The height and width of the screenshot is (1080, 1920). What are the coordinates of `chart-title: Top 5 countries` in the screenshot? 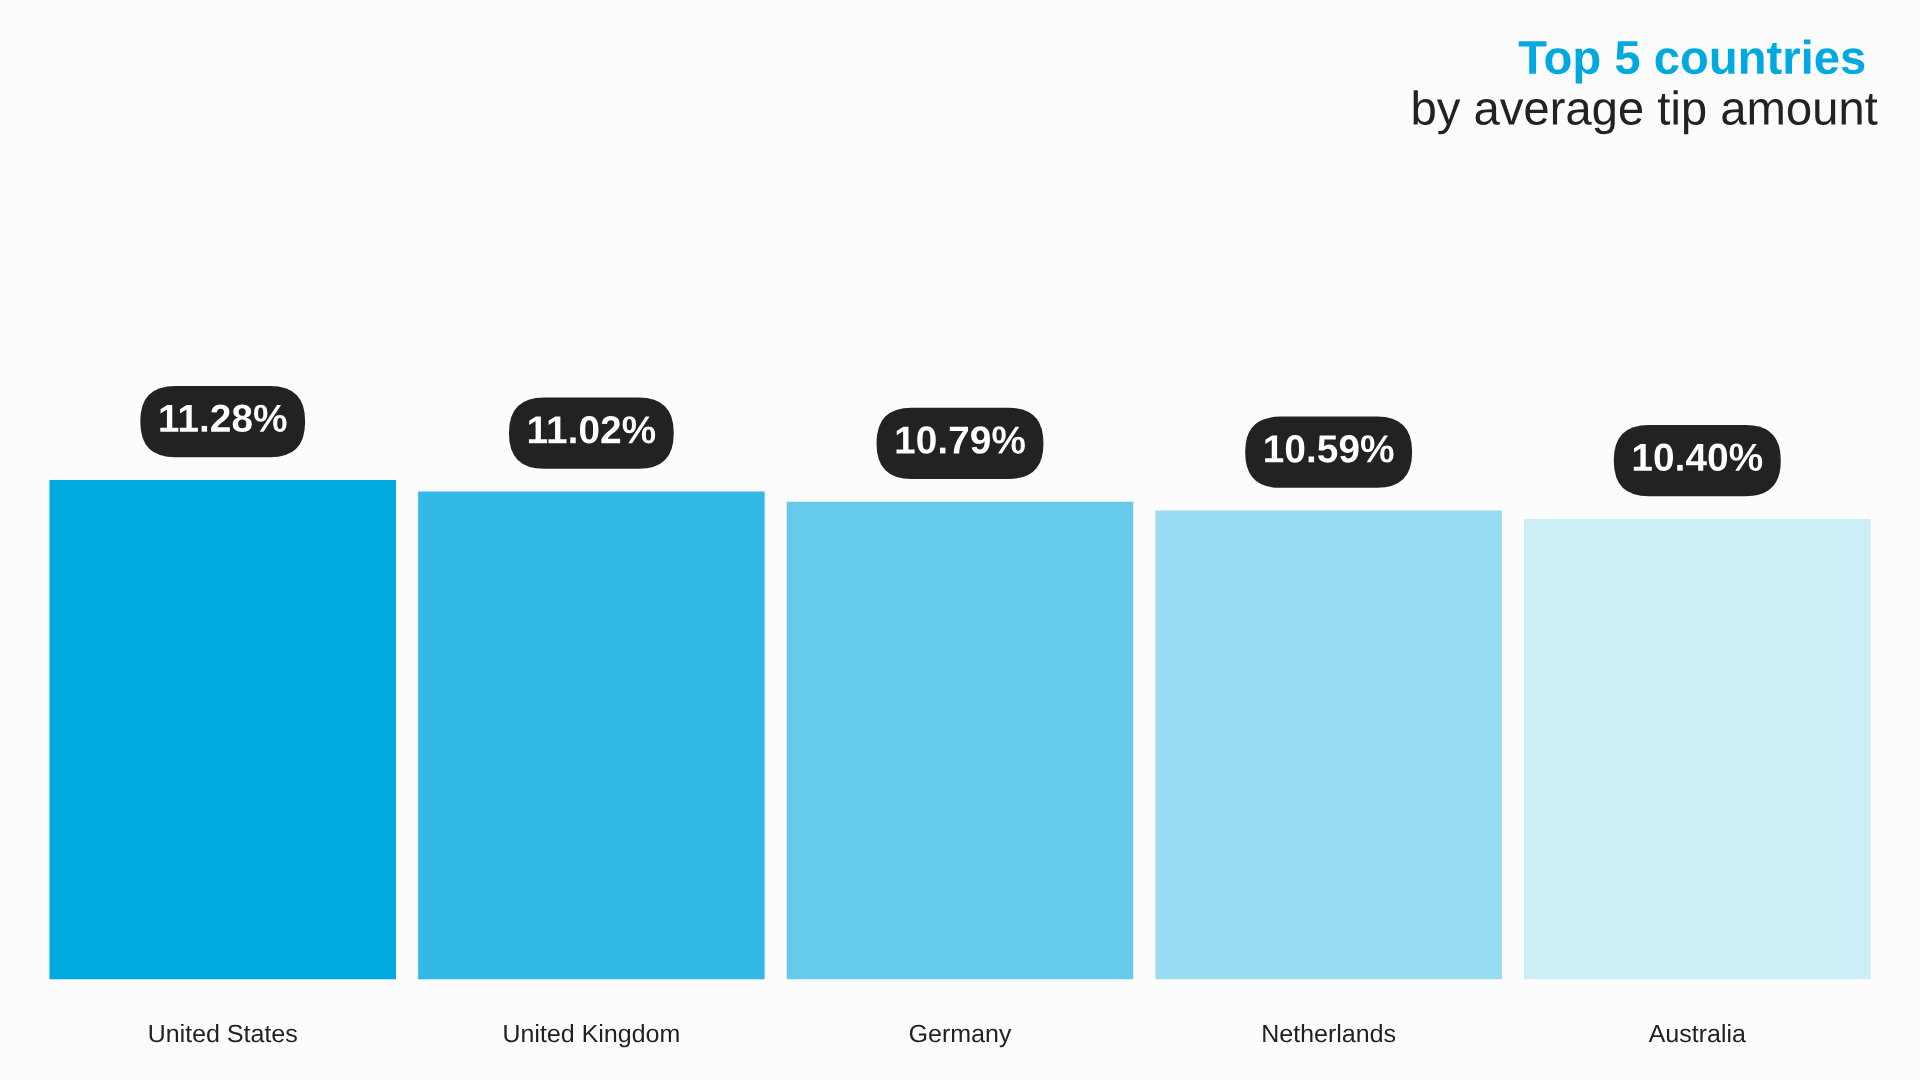 It's located at (1691, 61).